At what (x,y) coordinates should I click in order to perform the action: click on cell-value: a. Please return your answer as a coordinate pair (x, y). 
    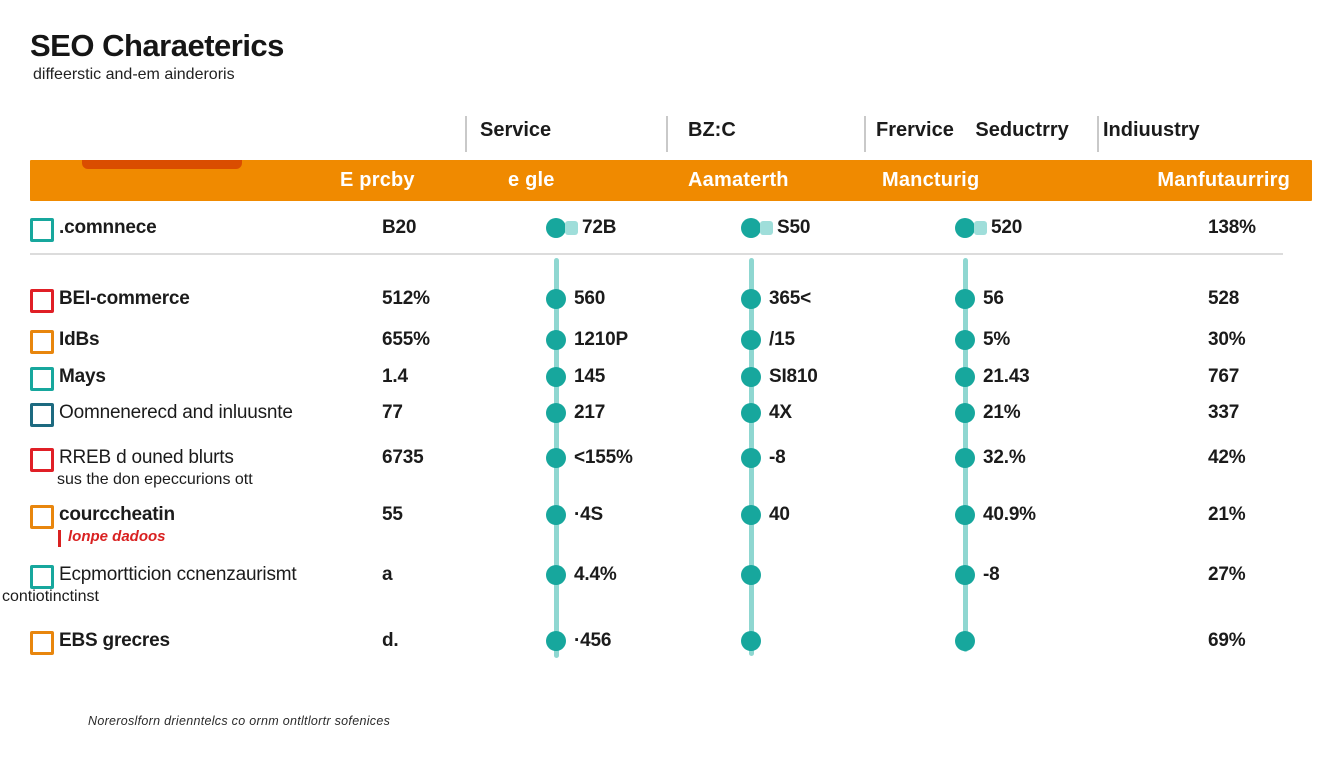
    Looking at the image, I should click on (387, 574).